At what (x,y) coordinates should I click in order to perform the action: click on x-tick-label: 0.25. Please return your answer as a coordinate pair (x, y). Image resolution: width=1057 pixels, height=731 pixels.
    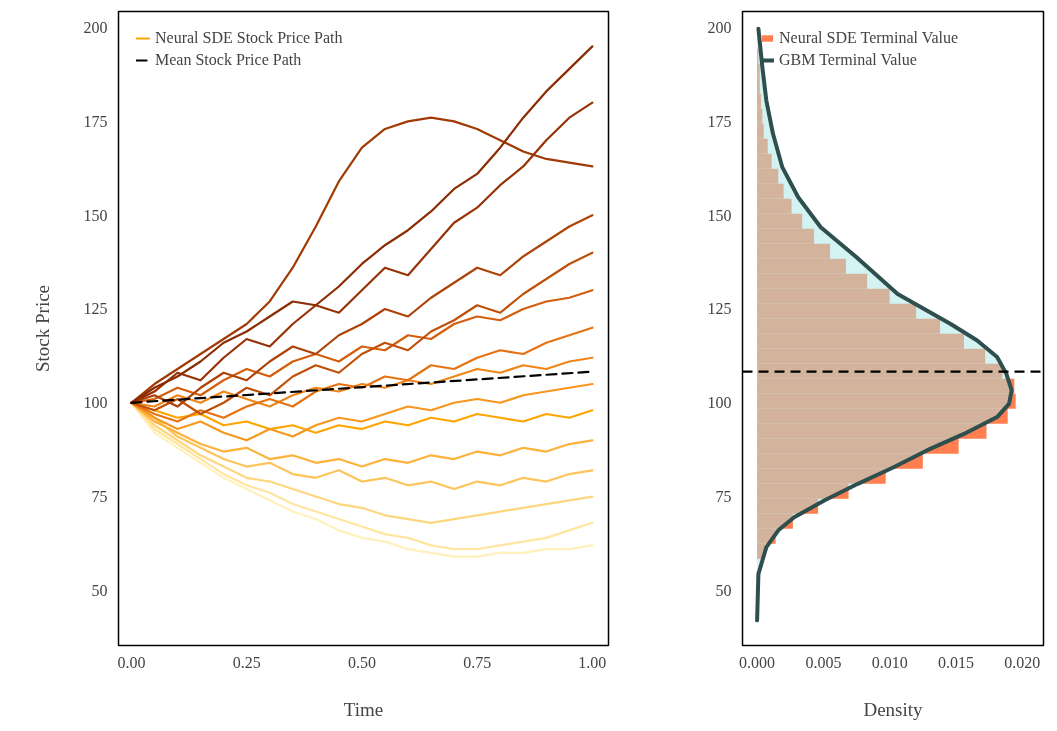
    Looking at the image, I should click on (246, 662).